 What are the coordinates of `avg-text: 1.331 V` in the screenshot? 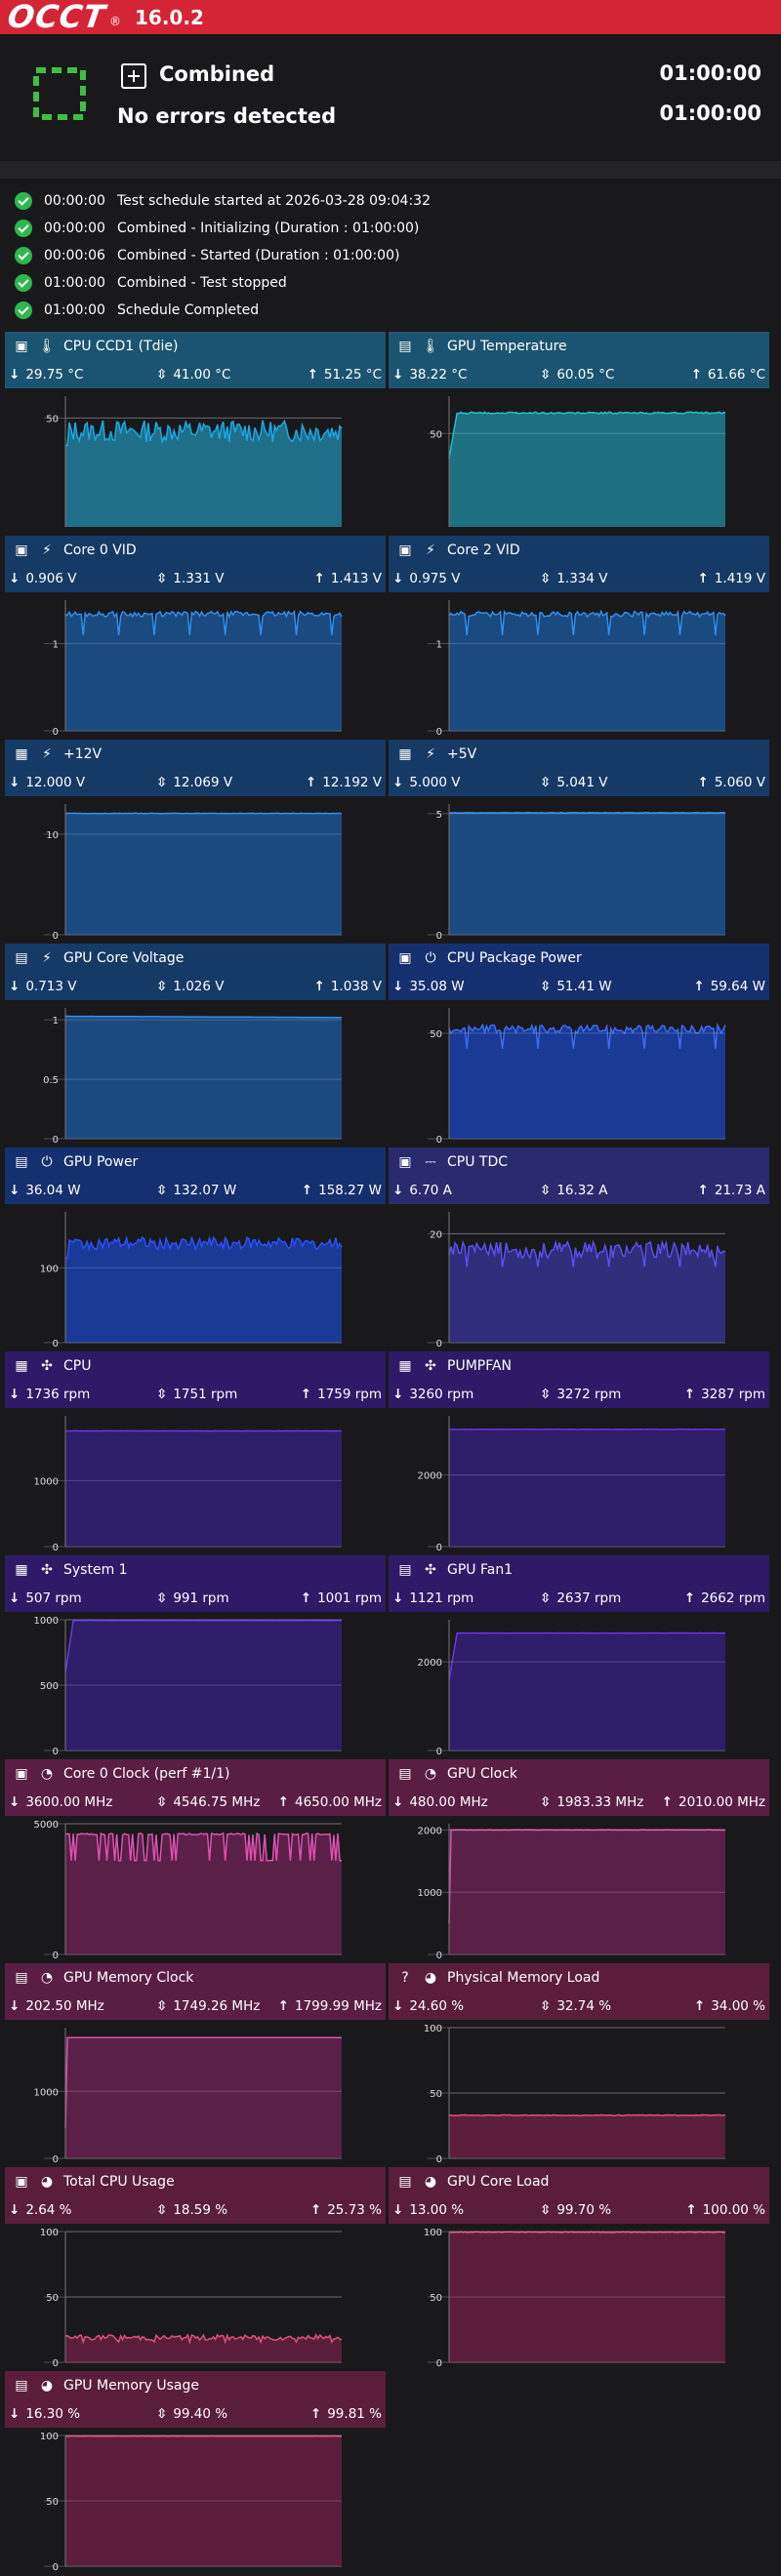 It's located at (199, 578).